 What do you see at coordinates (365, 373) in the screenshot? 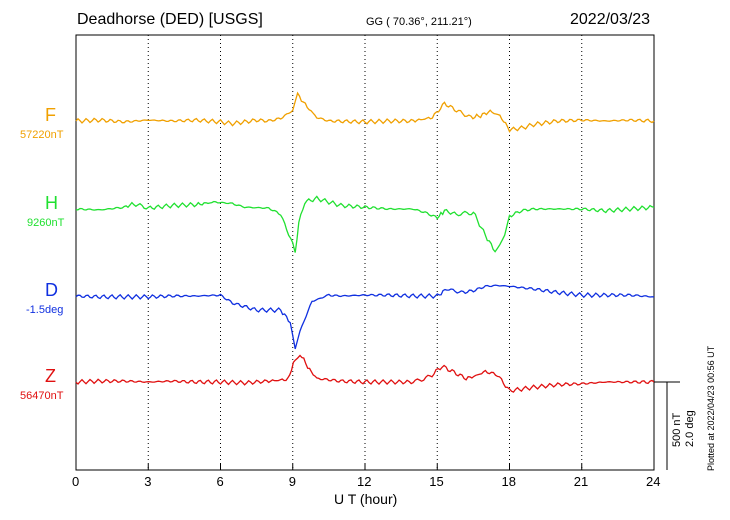
I see `series-line-z` at bounding box center [365, 373].